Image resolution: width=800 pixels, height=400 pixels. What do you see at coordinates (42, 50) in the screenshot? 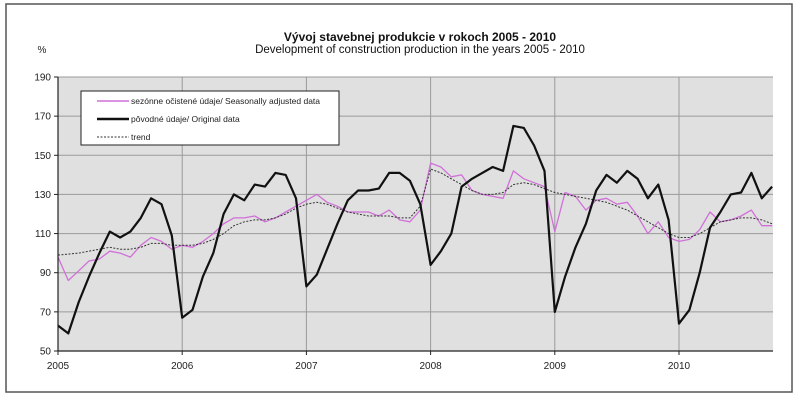
I see `y-axis-label: %` at bounding box center [42, 50].